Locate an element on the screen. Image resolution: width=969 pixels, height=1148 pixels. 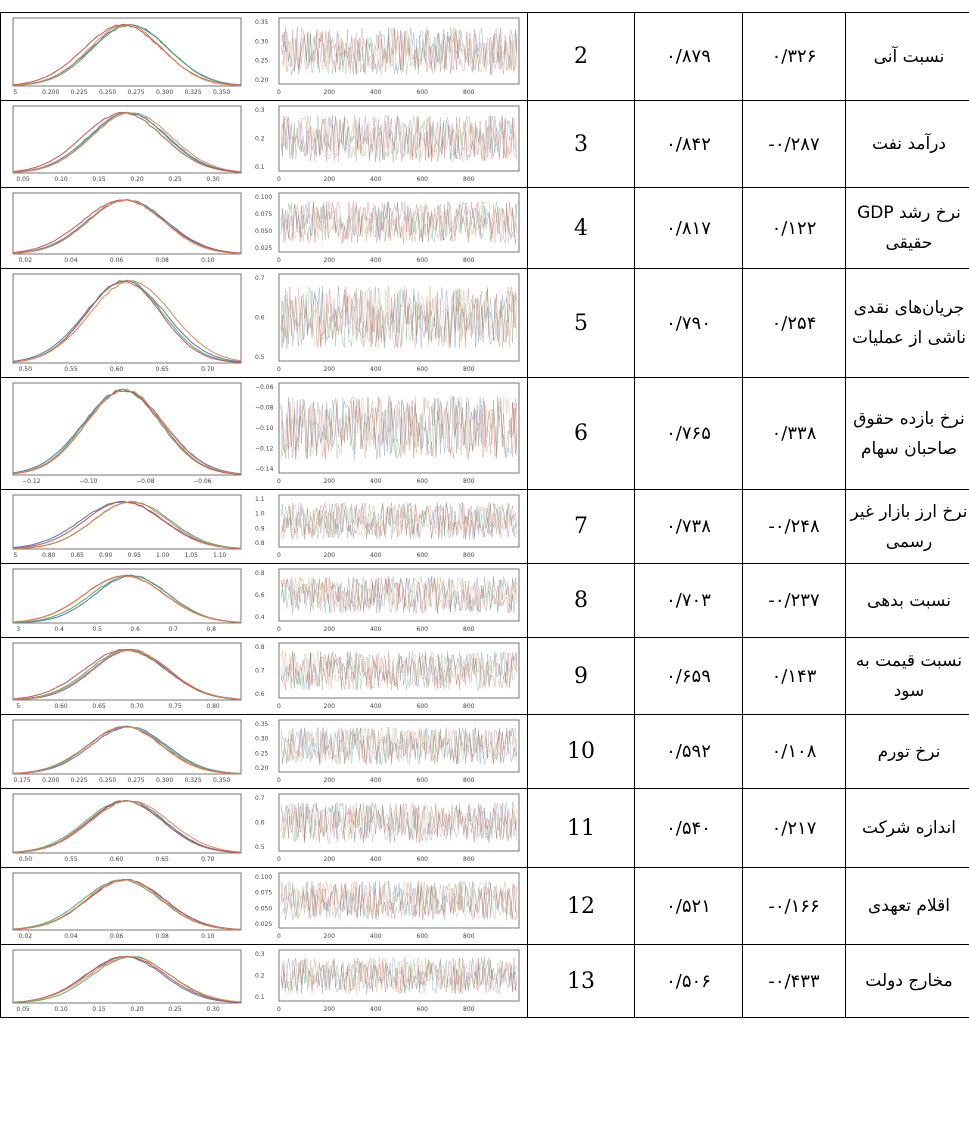
density-tick-label: 0.10 is located at coordinates (208, 936).